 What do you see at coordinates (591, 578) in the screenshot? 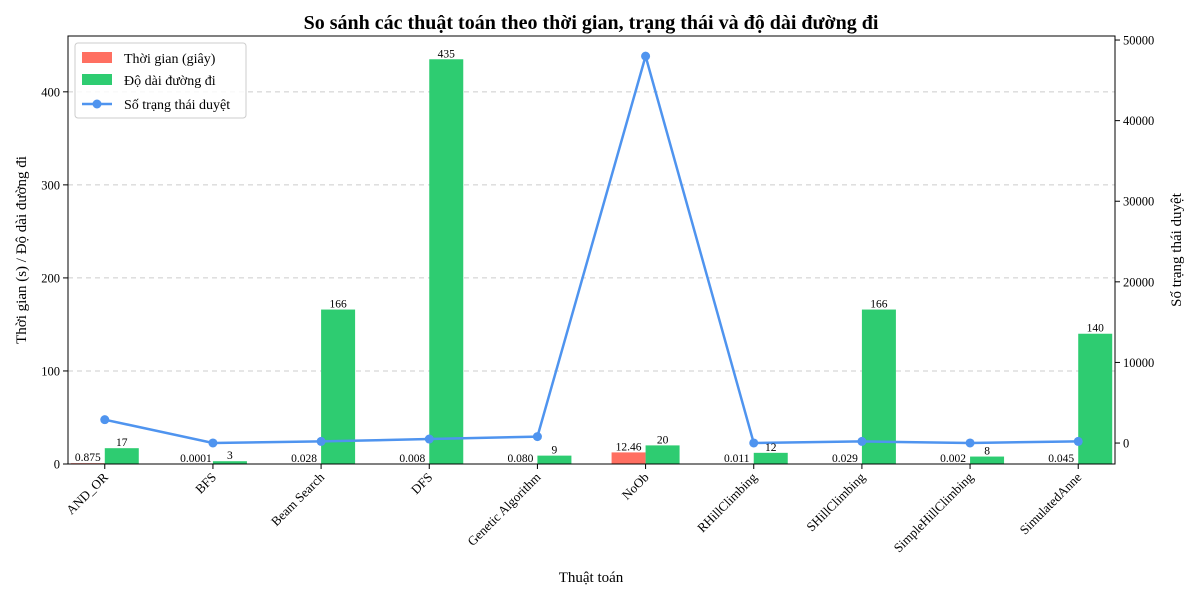
I see `x-axis-label: Thuật toán` at bounding box center [591, 578].